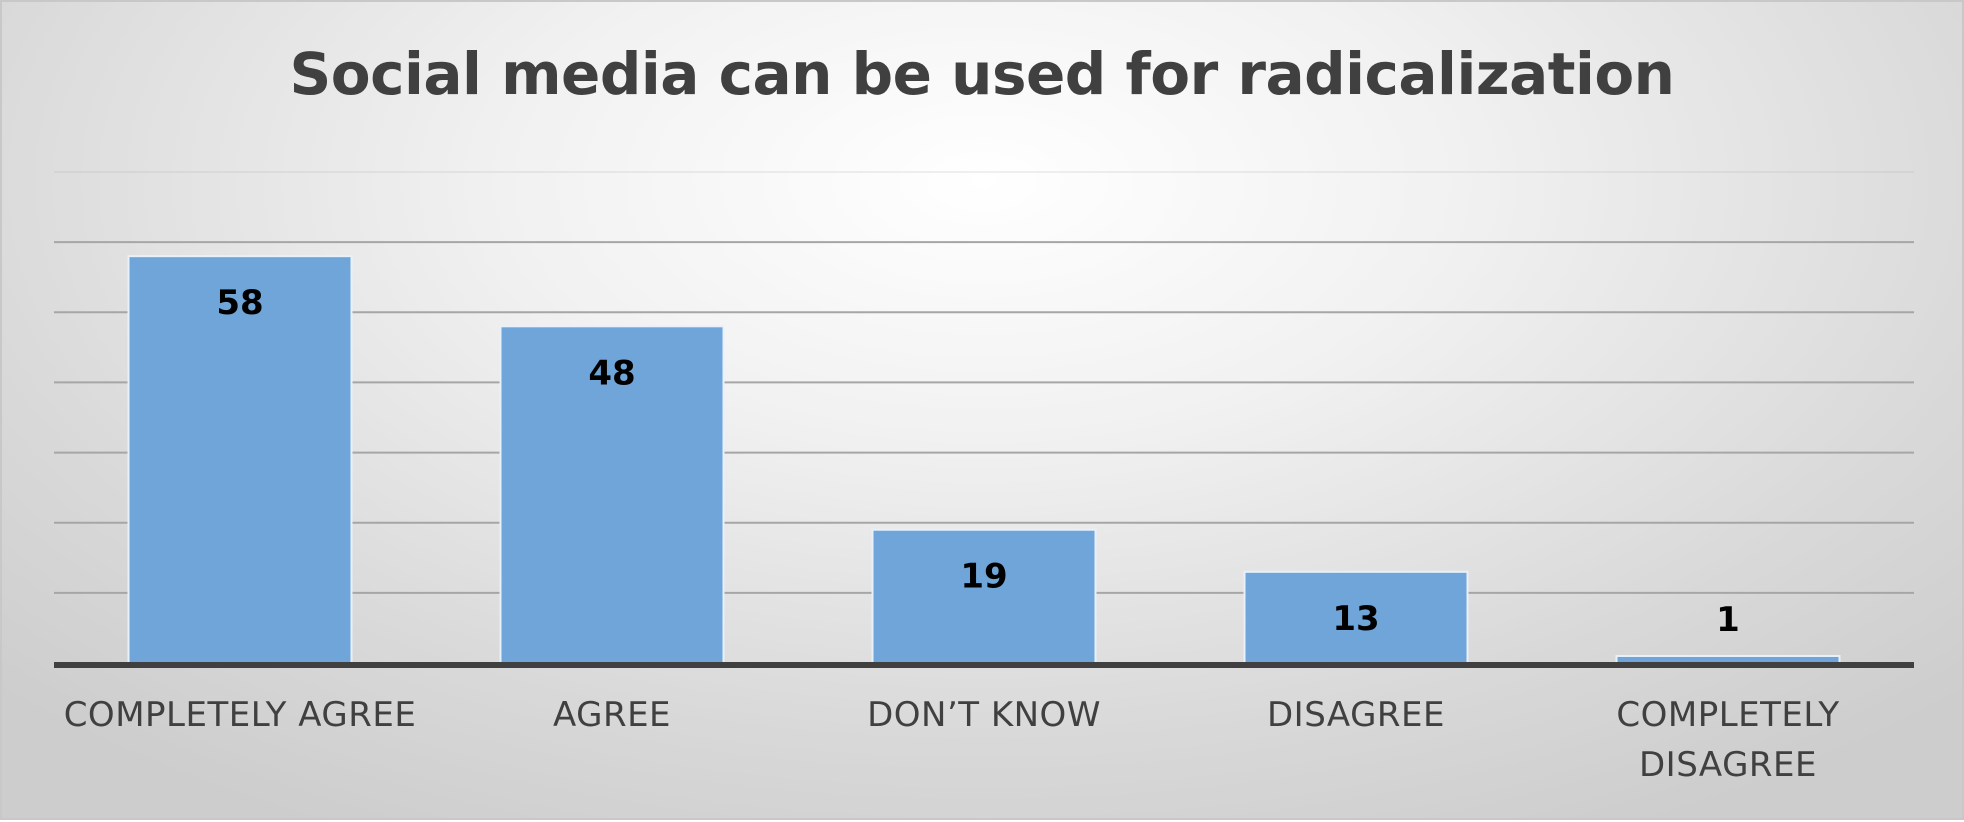  Describe the element at coordinates (1728, 620) in the screenshot. I see `data-label: 1` at that location.